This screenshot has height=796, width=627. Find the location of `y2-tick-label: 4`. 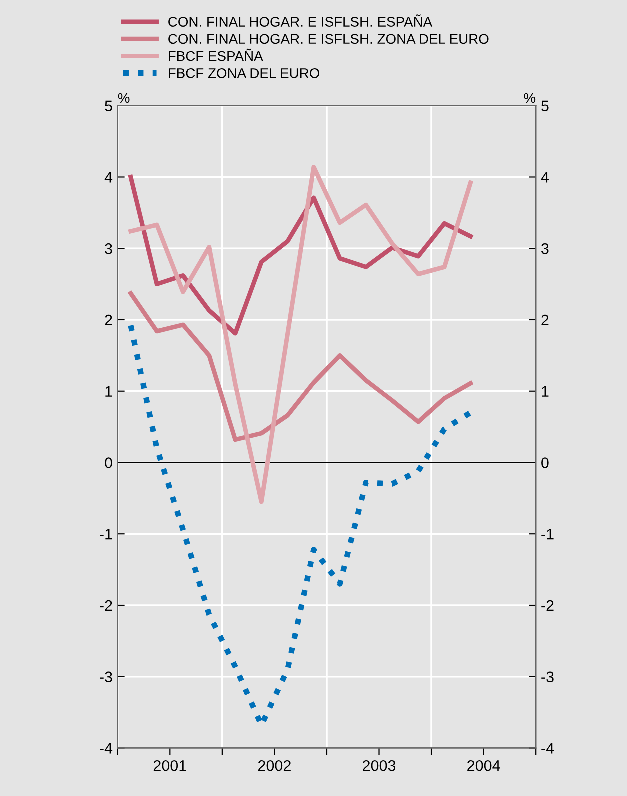

y2-tick-label: 4 is located at coordinates (545, 177).